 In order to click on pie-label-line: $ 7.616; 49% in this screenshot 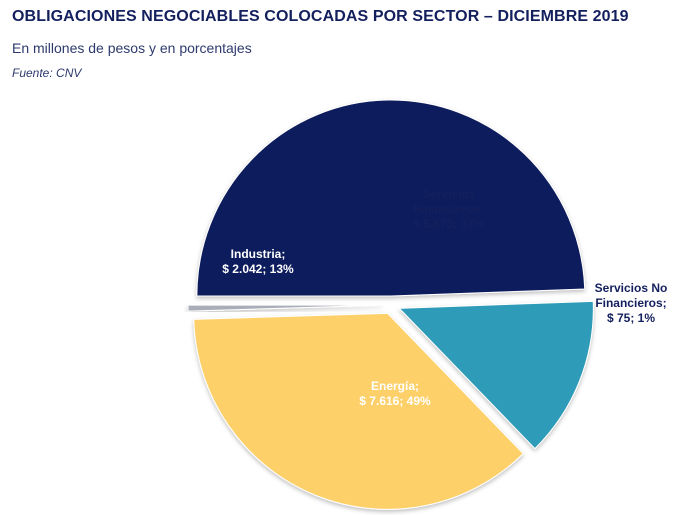, I will do `click(395, 401)`.